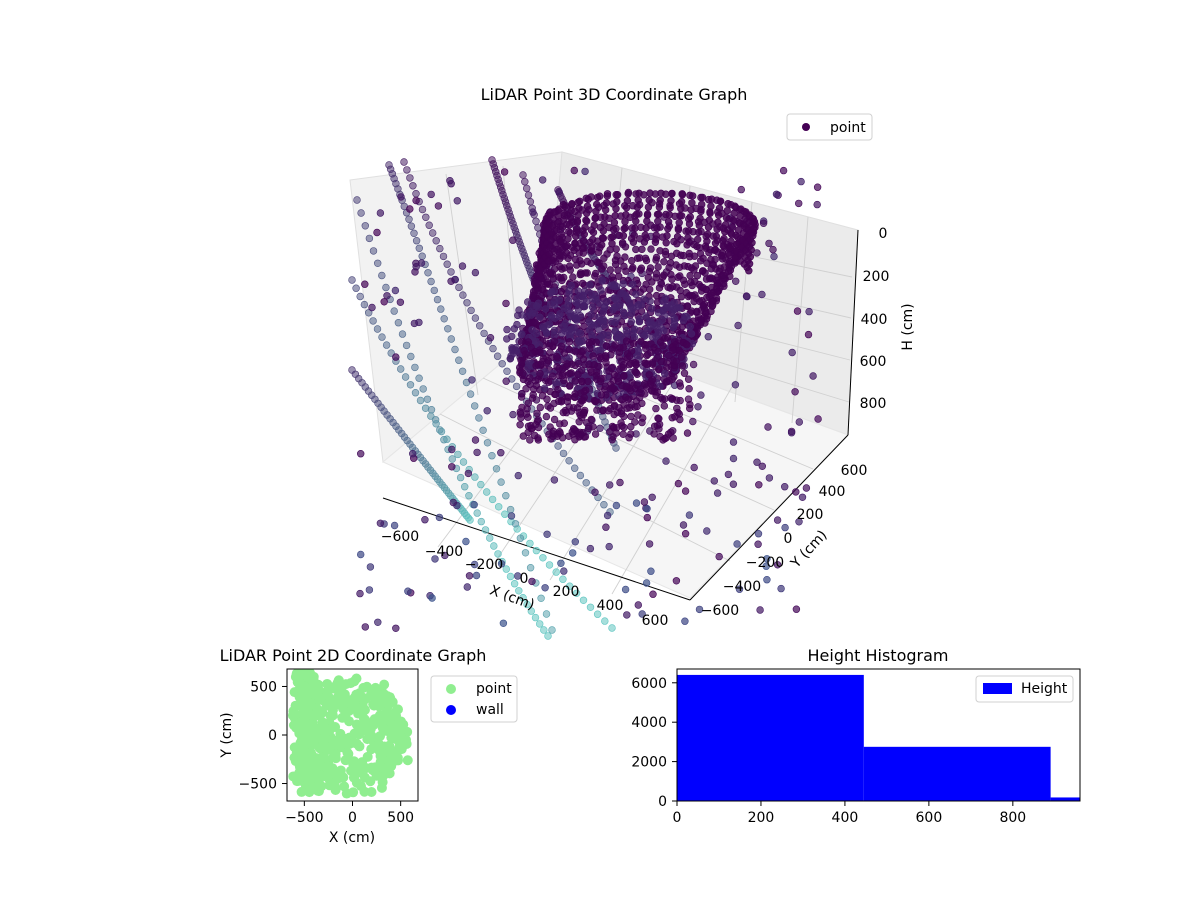  Describe the element at coordinates (353, 655) in the screenshot. I see `plot2d-title: LiDAR Point 2D Coordinate Graph` at that location.